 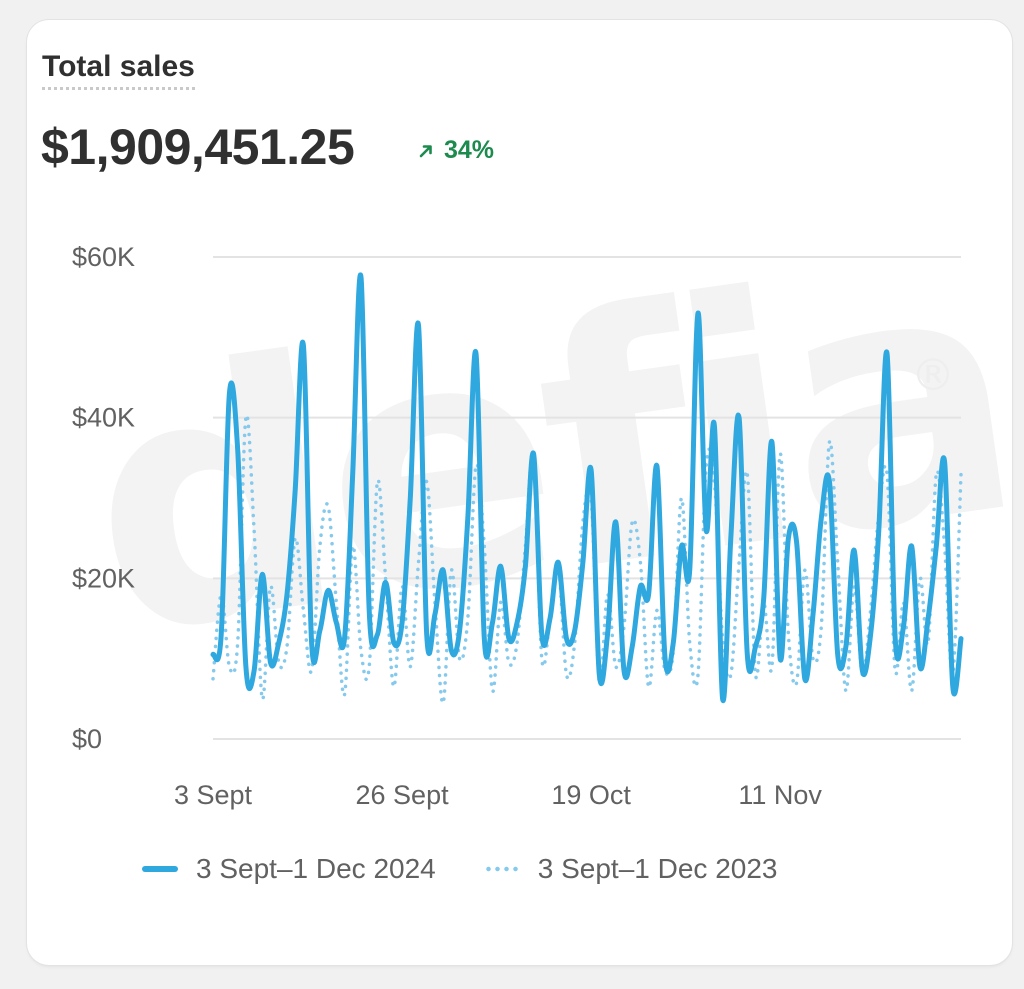 What do you see at coordinates (501, 869) in the screenshot?
I see `legend-dotted-line-icon` at bounding box center [501, 869].